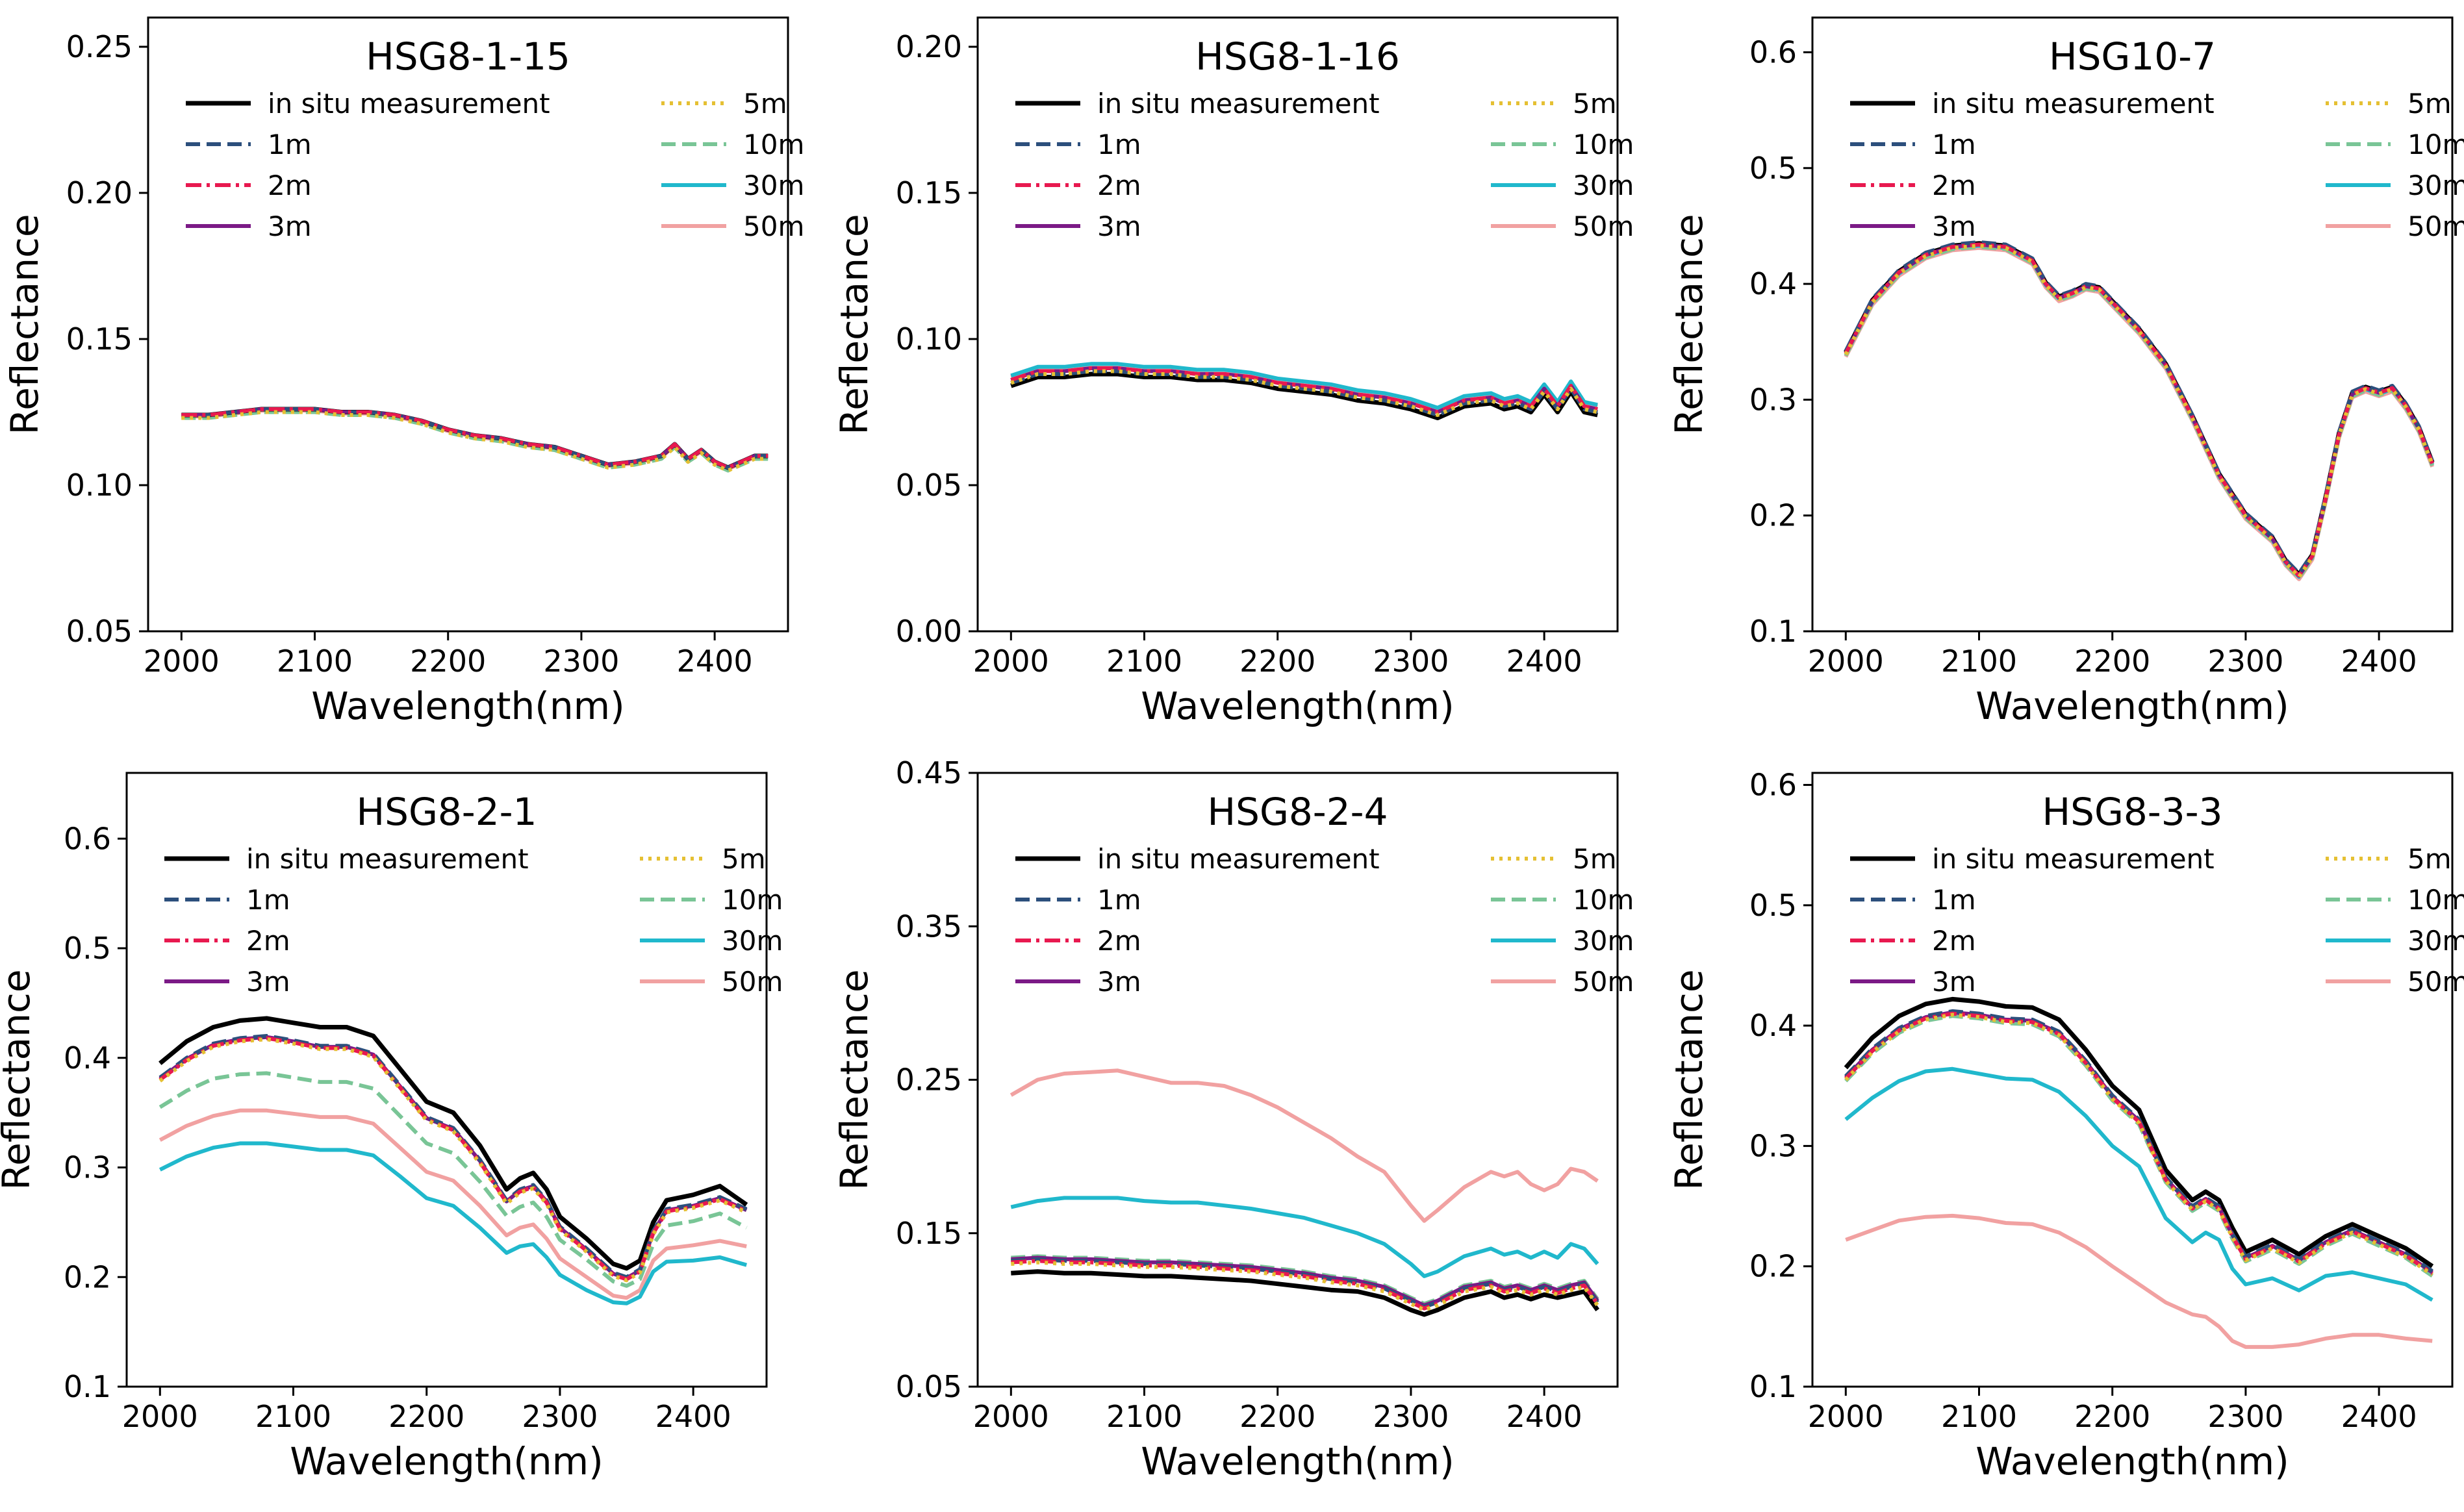 The width and height of the screenshot is (2464, 1512). What do you see at coordinates (447, 812) in the screenshot?
I see `chart-title: HSG8-2-1` at bounding box center [447, 812].